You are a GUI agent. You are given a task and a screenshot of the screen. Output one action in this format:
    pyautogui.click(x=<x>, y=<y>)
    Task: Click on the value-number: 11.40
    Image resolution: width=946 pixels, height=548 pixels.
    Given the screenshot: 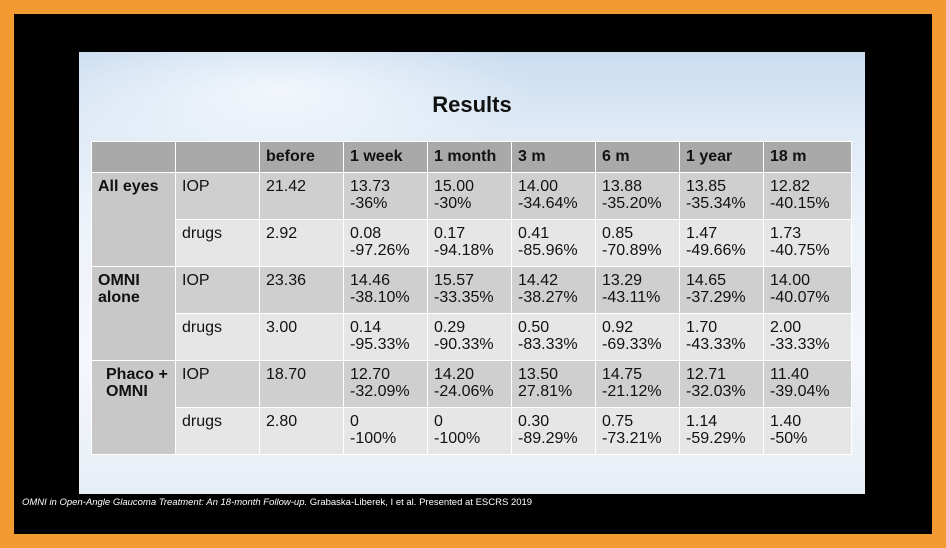 What is the action you would take?
    pyautogui.click(x=789, y=374)
    